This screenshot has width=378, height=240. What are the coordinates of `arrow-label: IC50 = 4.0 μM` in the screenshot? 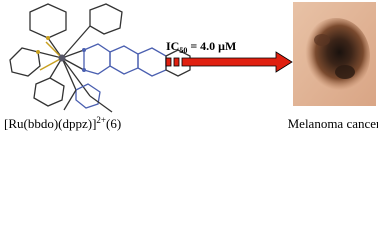 It's located at (201, 47).